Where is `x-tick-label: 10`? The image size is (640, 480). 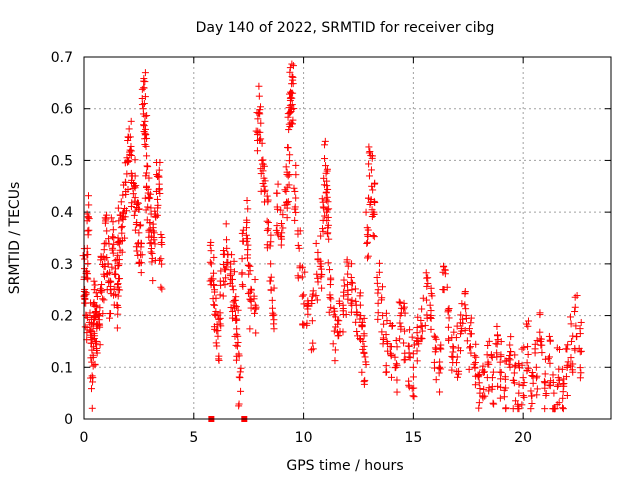
x-tick-label: 10 is located at coordinates (304, 438).